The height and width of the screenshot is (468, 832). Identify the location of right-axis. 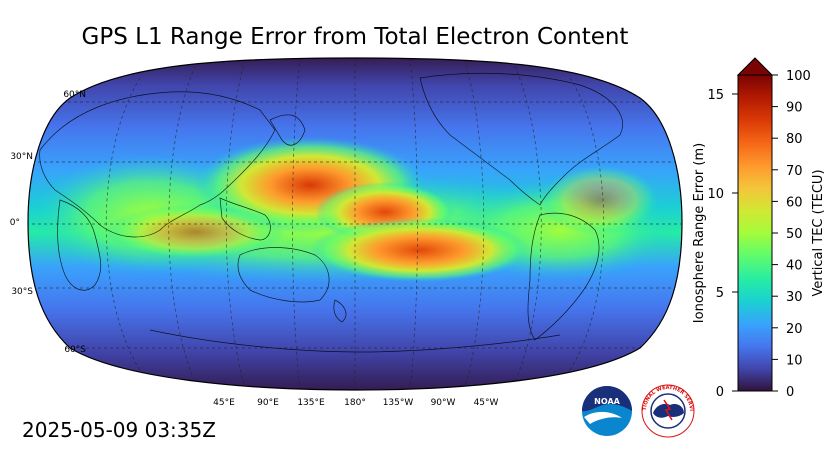
(775, 233).